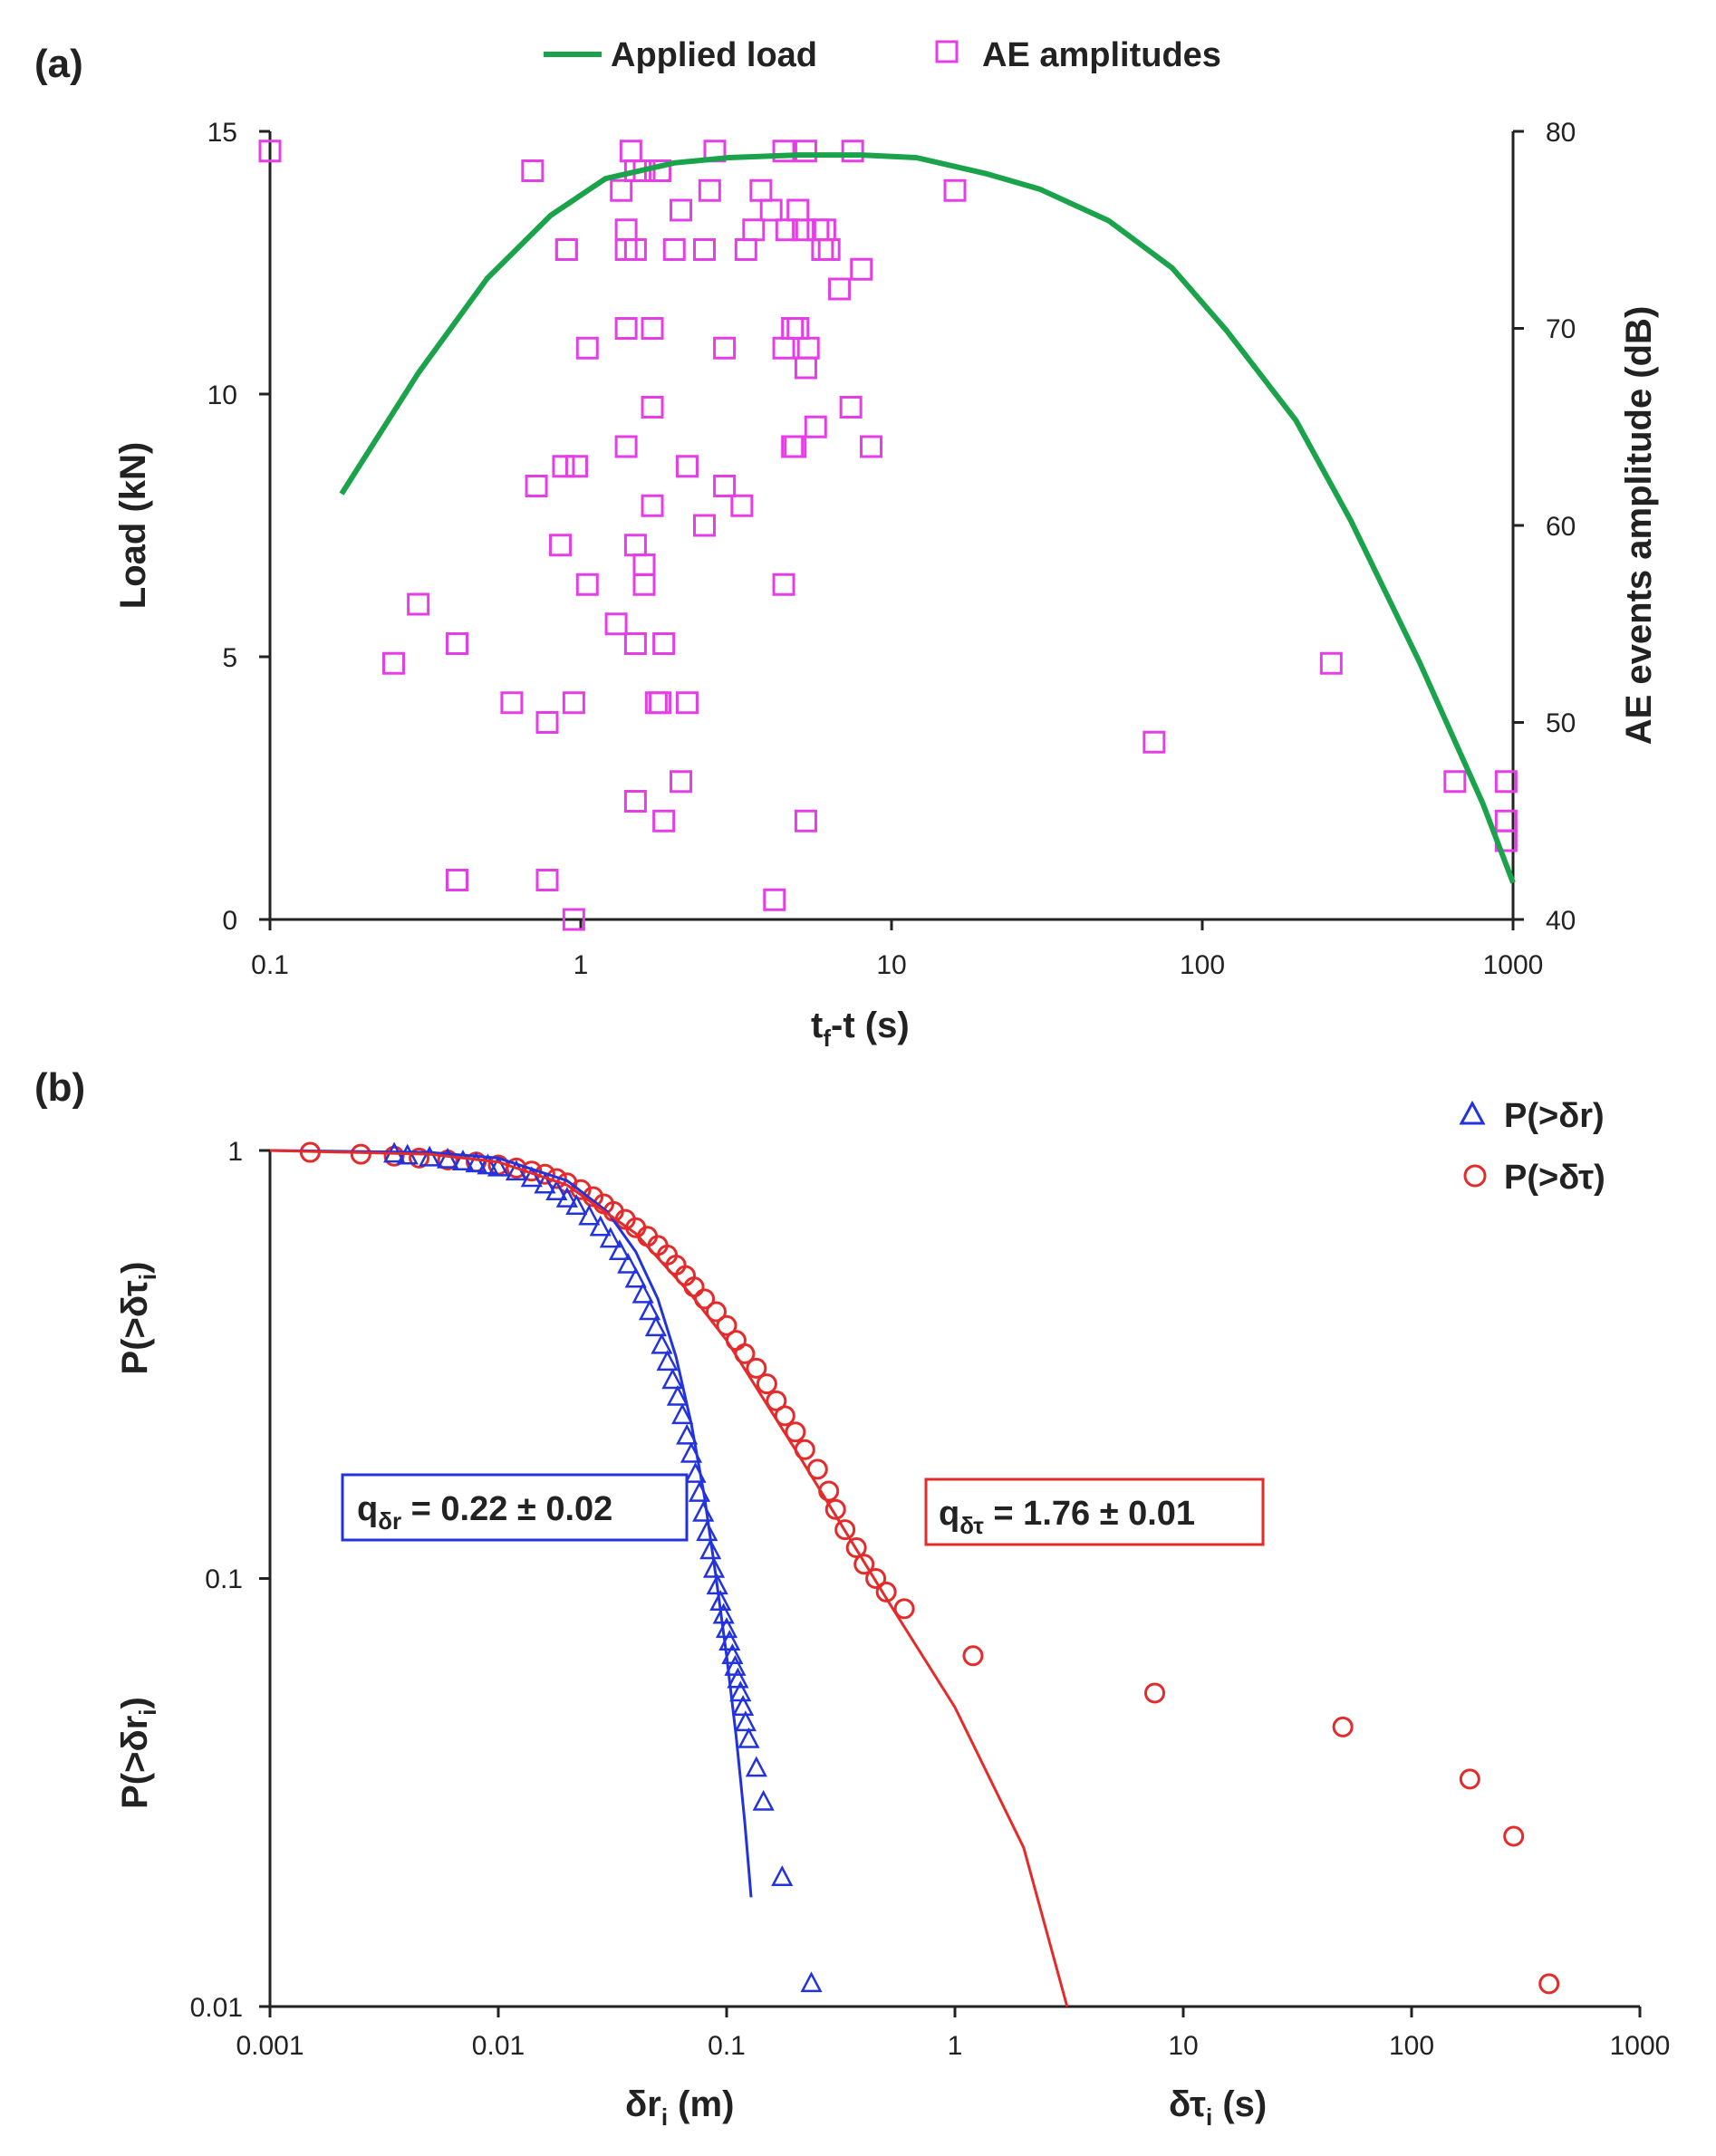  Describe the element at coordinates (643, 2104) in the screenshot. I see `b-x-left-main: δr` at that location.